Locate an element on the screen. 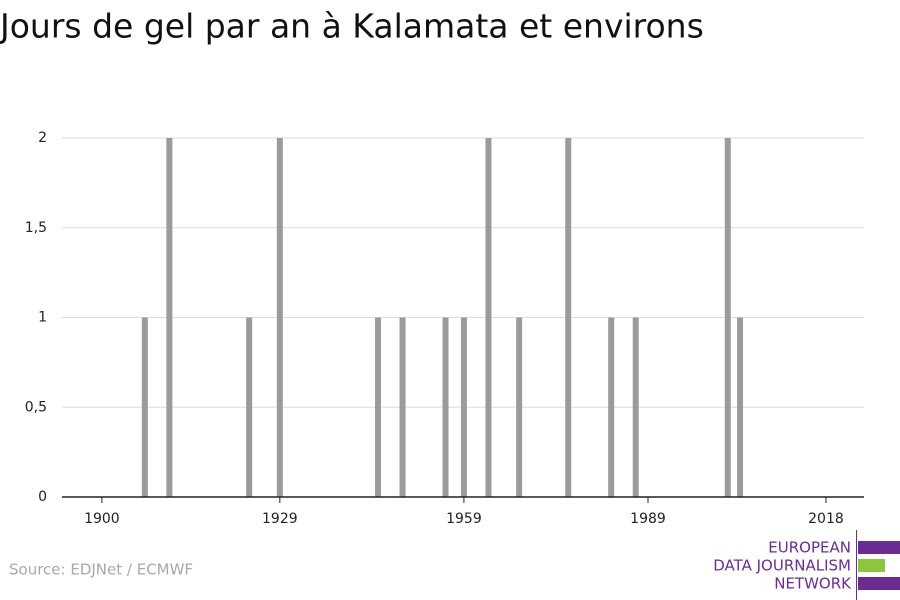 The image size is (900, 600). y-tick-label: 0 is located at coordinates (42, 497).